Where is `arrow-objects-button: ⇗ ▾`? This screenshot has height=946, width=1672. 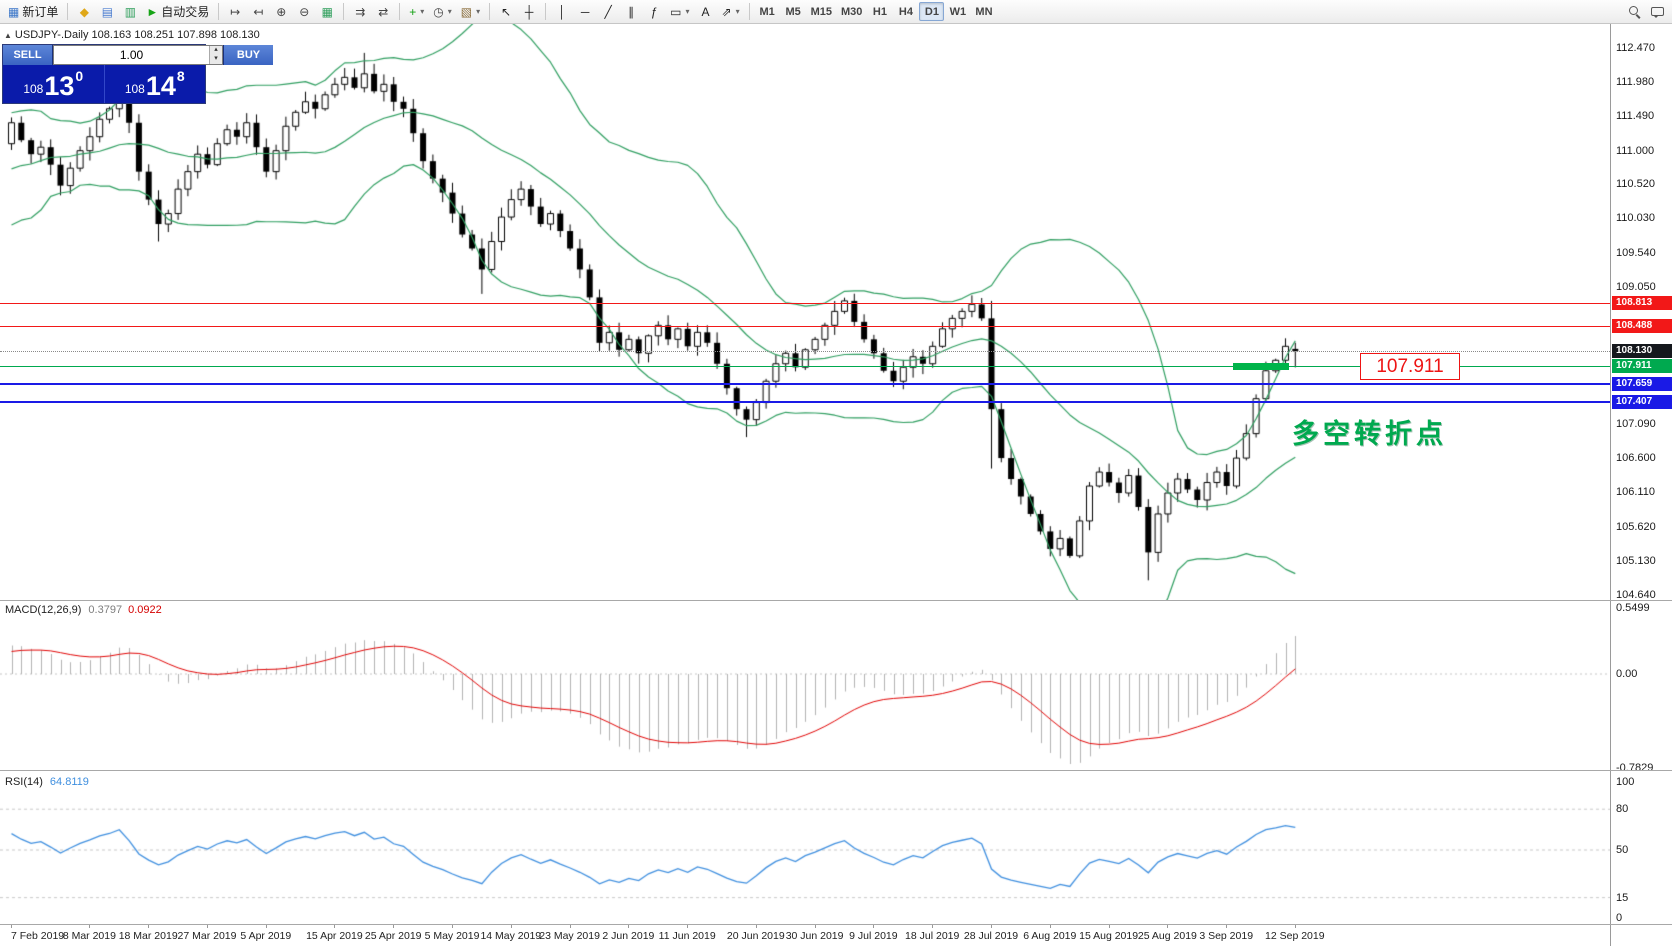
arrow-objects-button: ⇗ ▾ is located at coordinates (731, 11).